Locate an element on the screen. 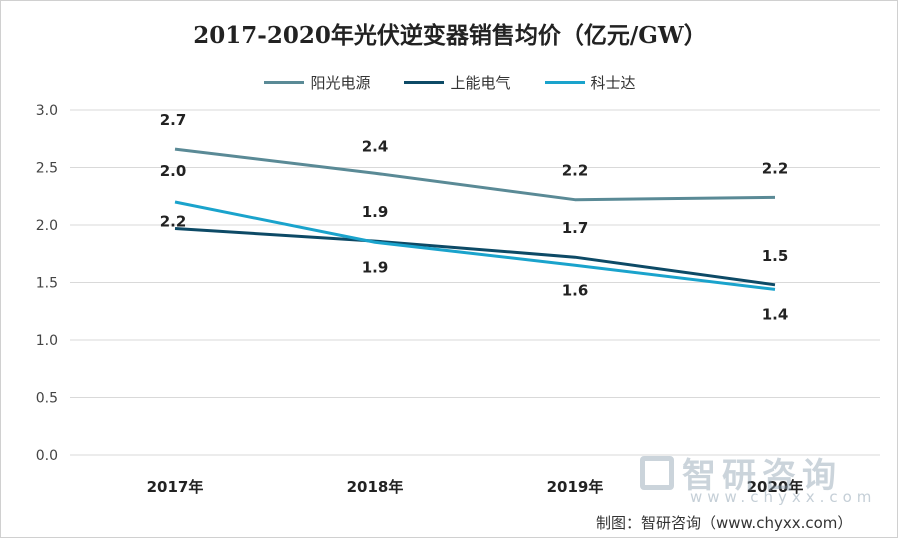  legend-label-series-2: 科士达 is located at coordinates (613, 83).